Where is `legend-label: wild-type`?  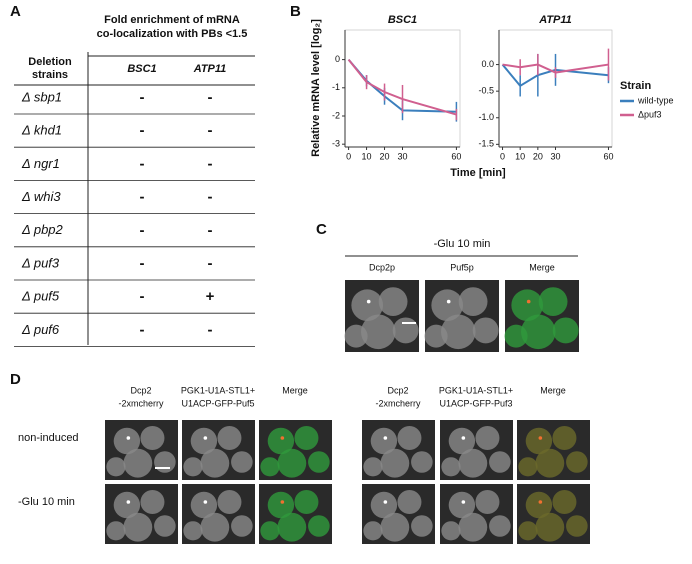 legend-label: wild-type is located at coordinates (655, 100).